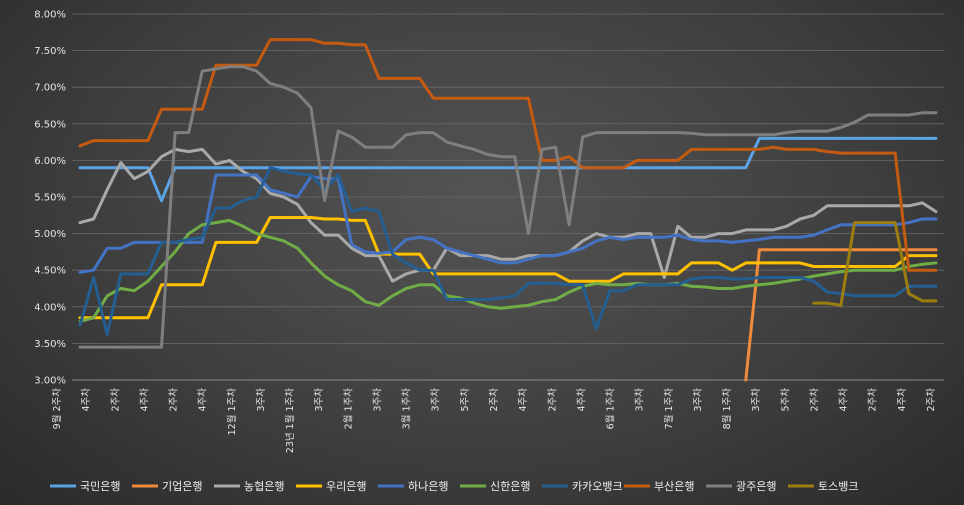  What do you see at coordinates (510, 486) in the screenshot?
I see `legend-label: 신한은행` at bounding box center [510, 486].